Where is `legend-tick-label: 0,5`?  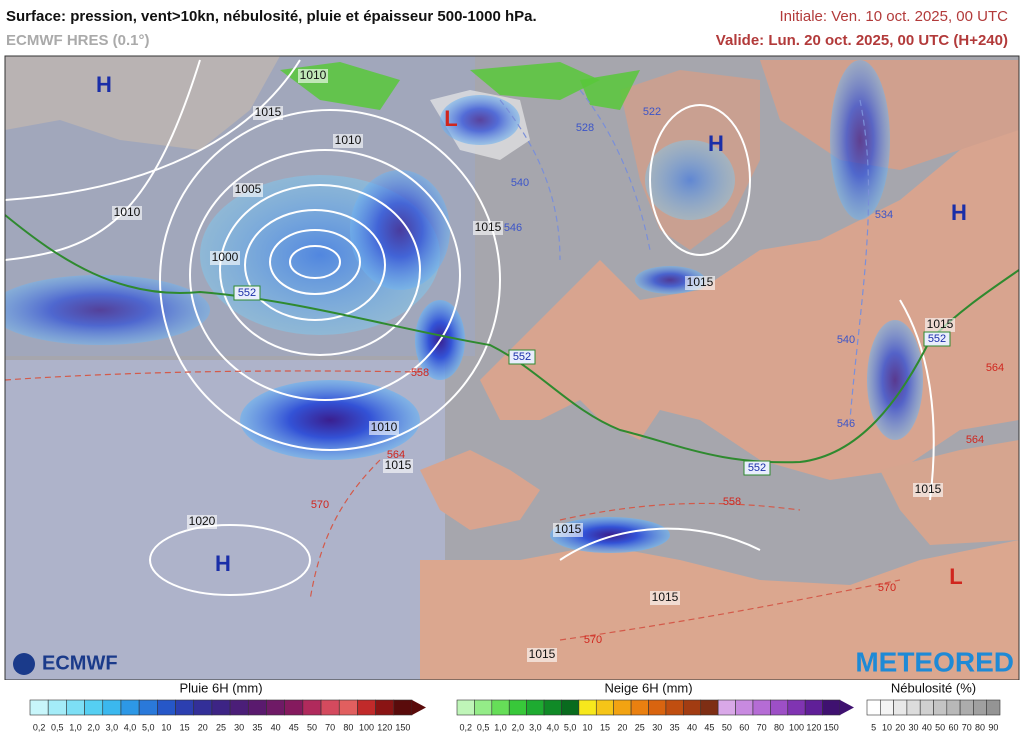 legend-tick-label: 0,5 is located at coordinates (57, 727).